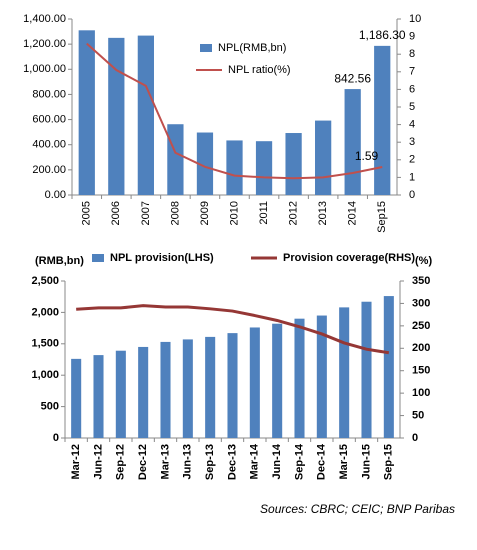  I want to click on y2-tick-label: 50, so click(418, 415).